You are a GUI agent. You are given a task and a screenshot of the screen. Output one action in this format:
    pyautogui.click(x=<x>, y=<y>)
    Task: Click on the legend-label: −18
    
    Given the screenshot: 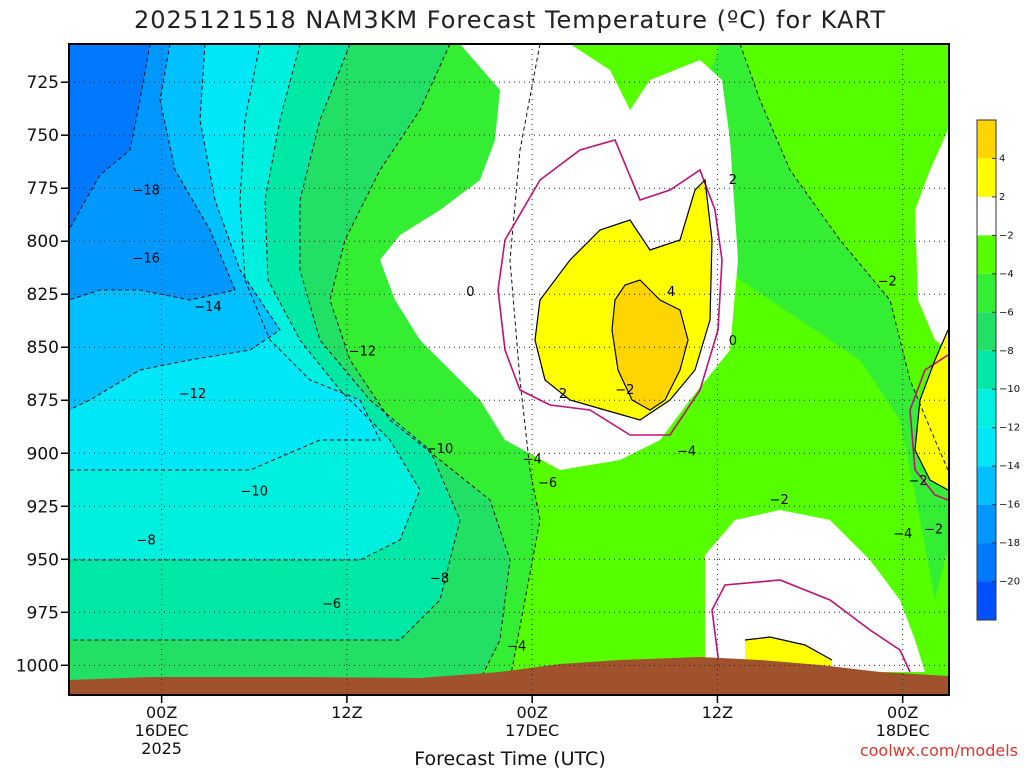 What is the action you would take?
    pyautogui.click(x=1009, y=543)
    